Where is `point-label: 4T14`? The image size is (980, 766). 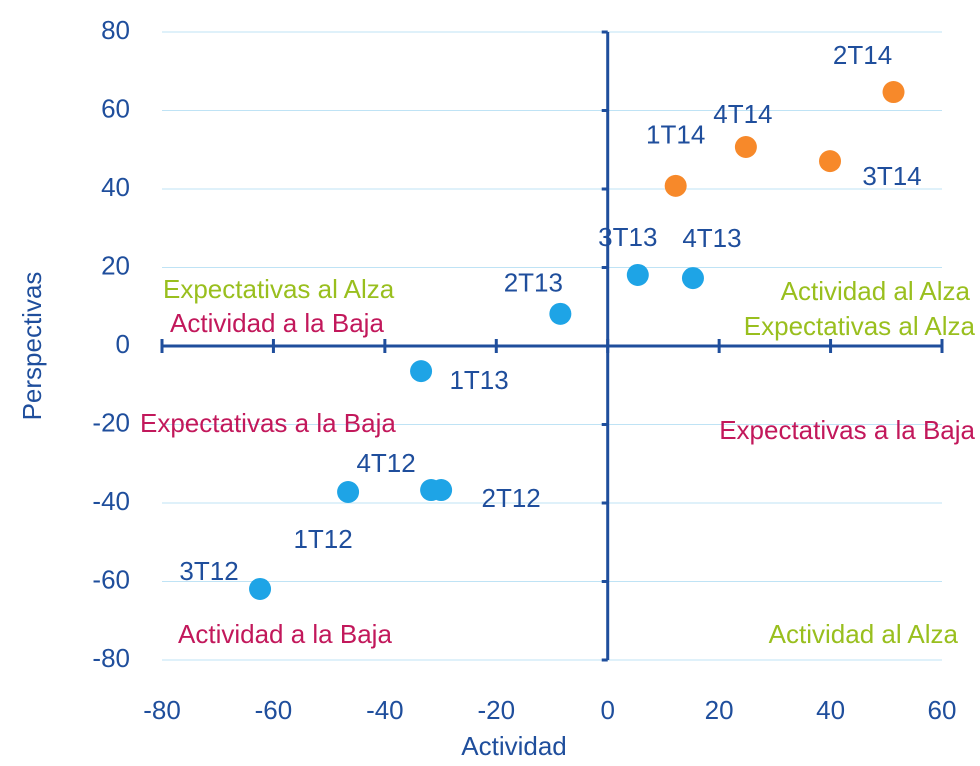 point-label: 4T14 is located at coordinates (742, 114).